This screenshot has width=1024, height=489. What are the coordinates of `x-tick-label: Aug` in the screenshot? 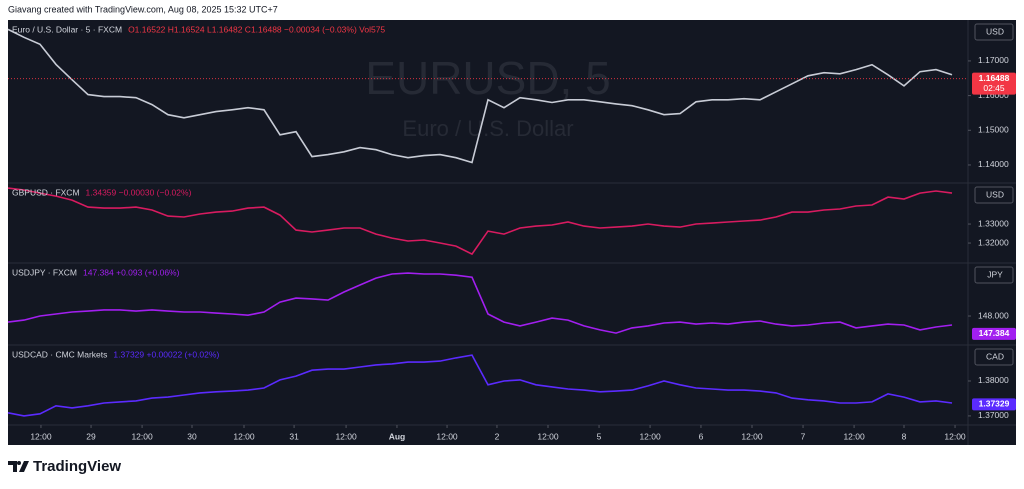 It's located at (397, 436).